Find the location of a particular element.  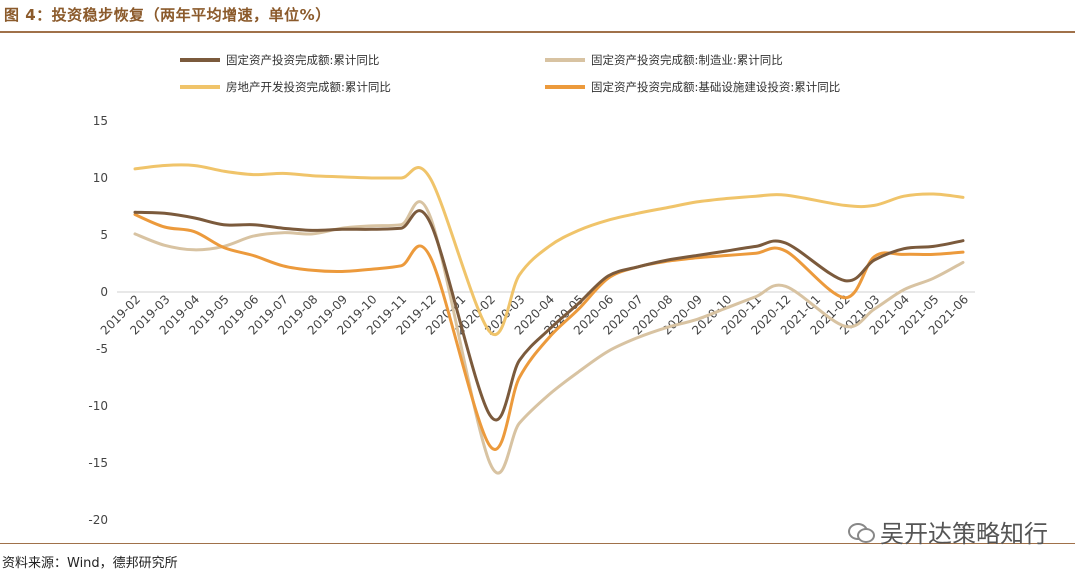

title-divider is located at coordinates (537, 32).